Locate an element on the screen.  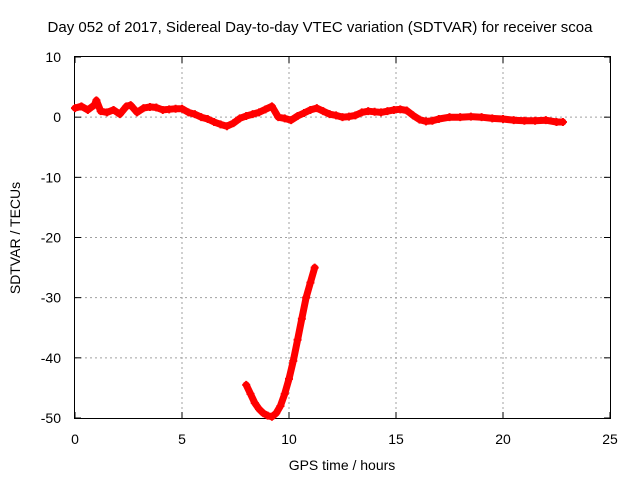
y-tick-label: -50 is located at coordinates (51, 418).